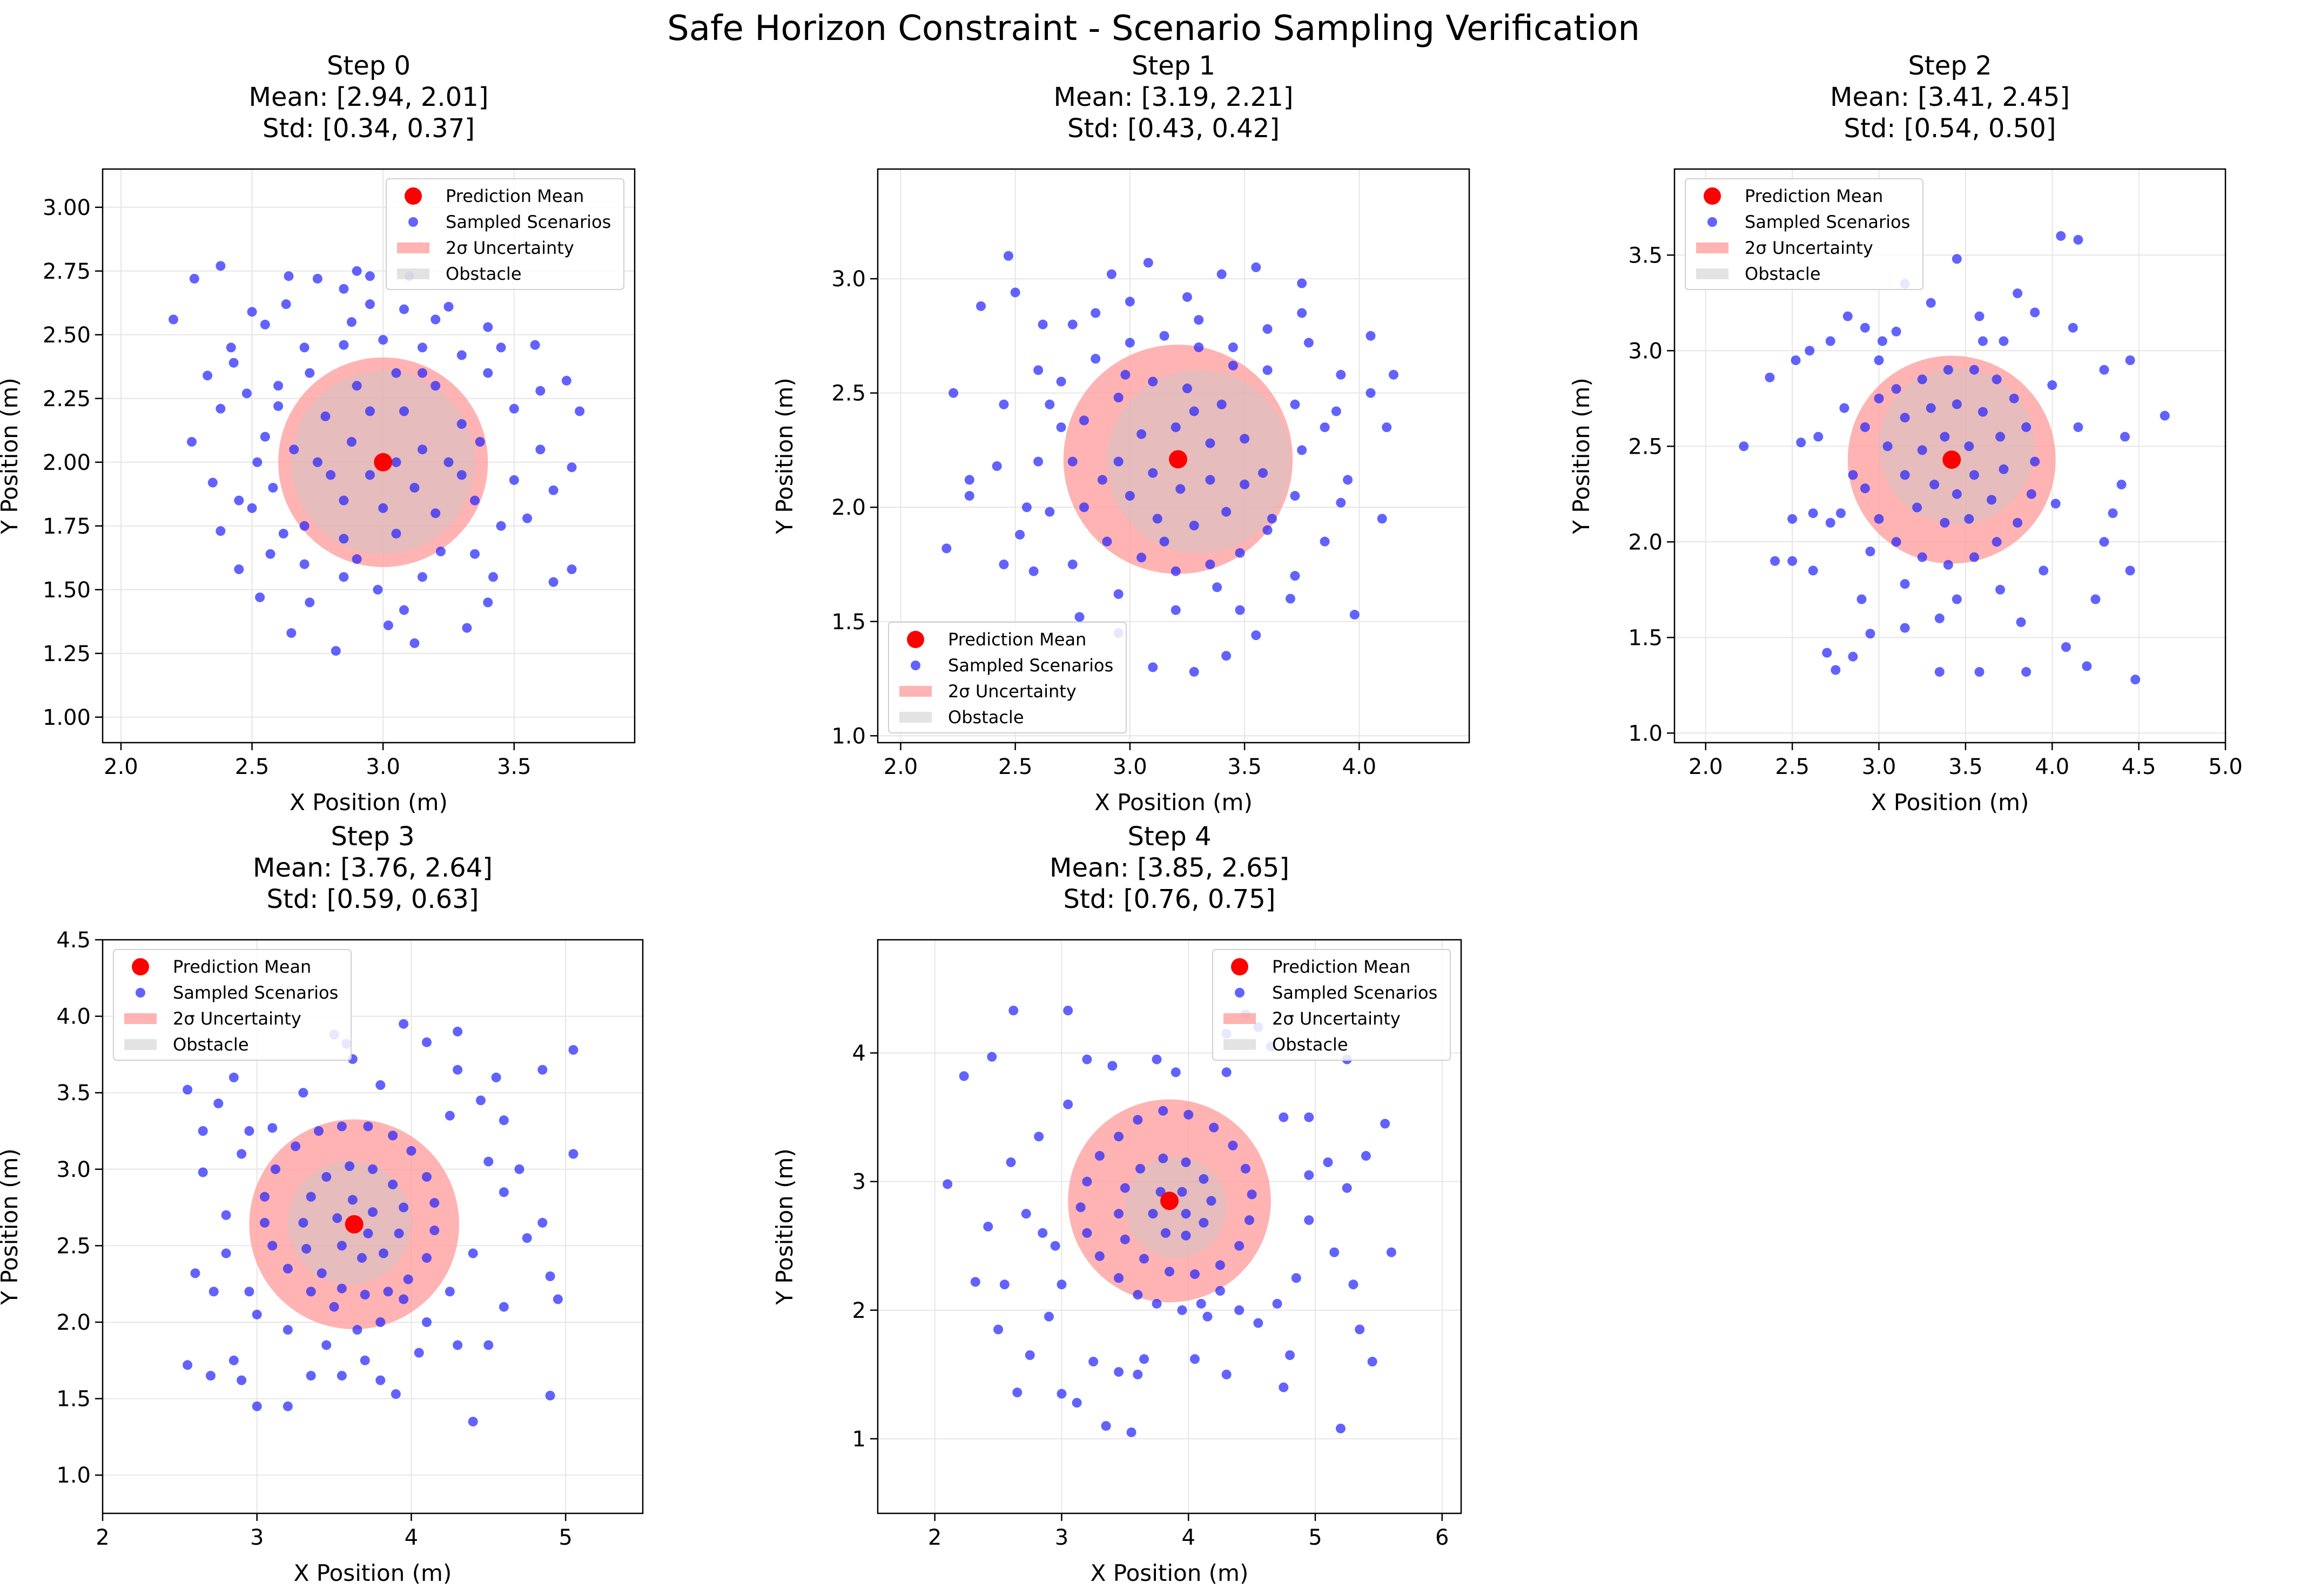  What do you see at coordinates (1712, 248) in the screenshot?
I see `legend-uncertainty-patch` at bounding box center [1712, 248].